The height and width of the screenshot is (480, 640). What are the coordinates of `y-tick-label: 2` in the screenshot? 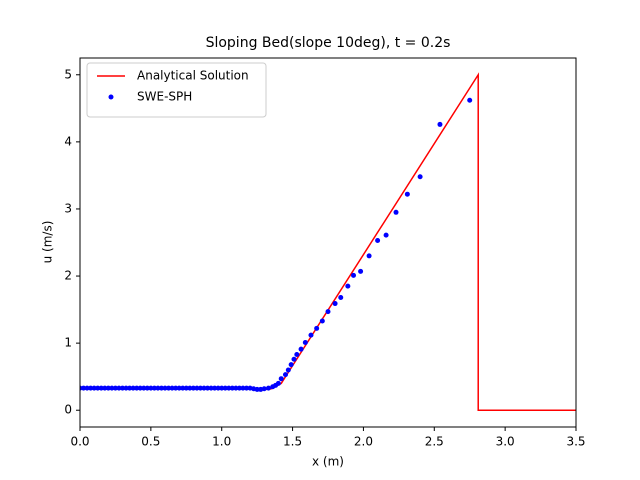 It's located at (68, 276).